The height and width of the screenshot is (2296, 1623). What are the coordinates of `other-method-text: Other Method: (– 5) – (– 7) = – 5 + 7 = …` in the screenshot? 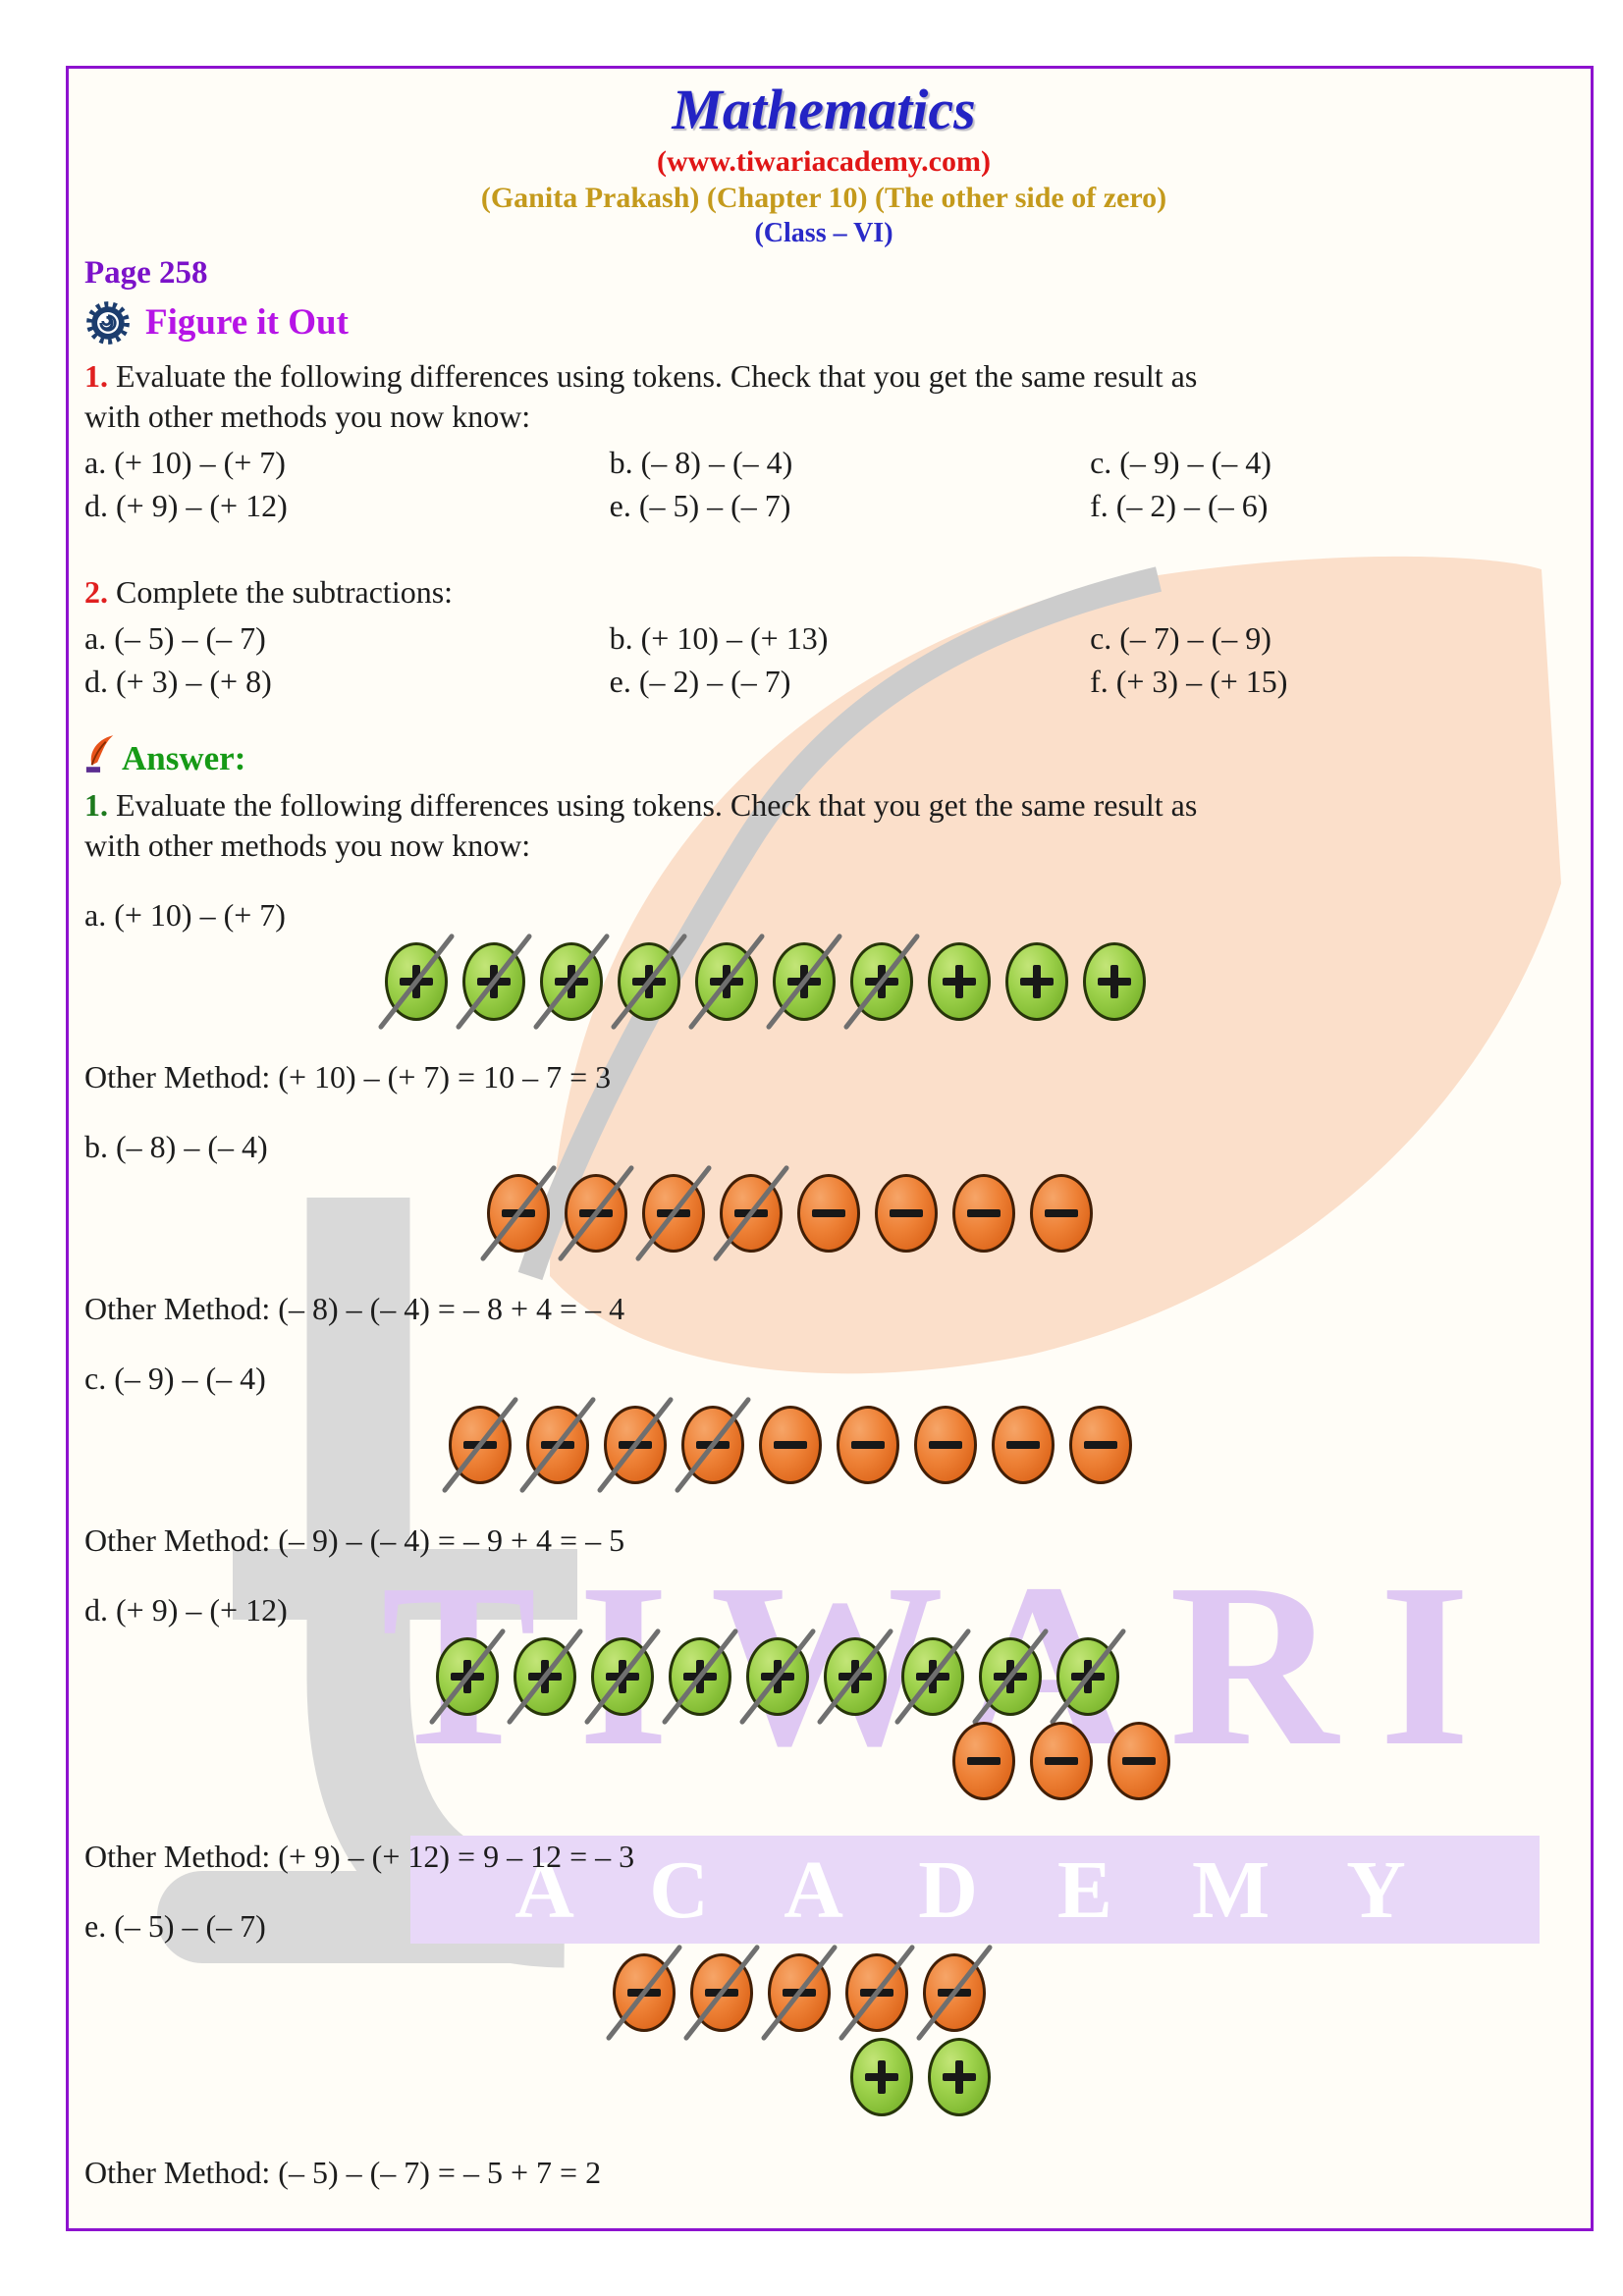 It's located at (343, 2172).